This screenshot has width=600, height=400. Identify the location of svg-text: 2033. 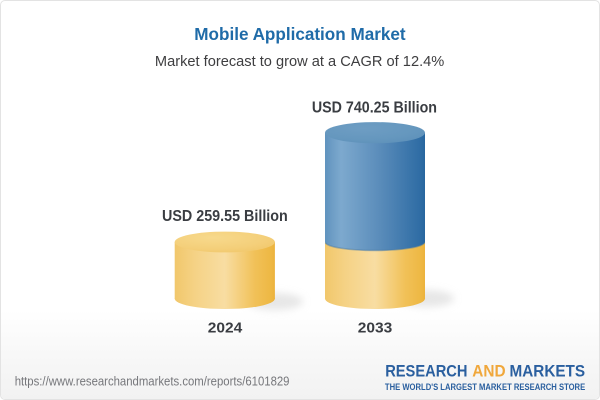
(375, 327).